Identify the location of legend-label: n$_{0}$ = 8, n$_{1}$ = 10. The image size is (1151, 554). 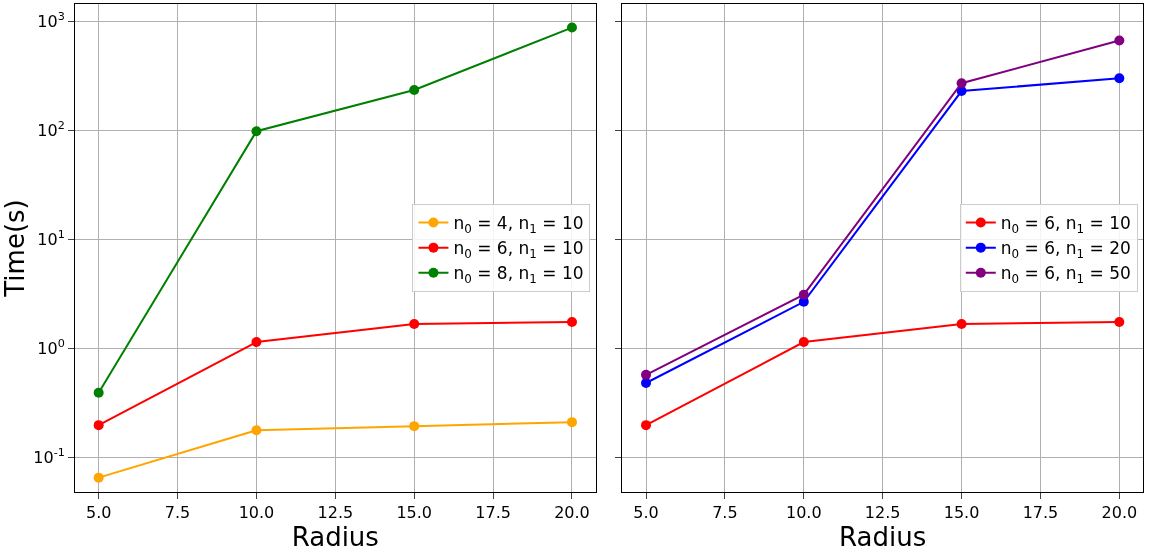
(518, 274).